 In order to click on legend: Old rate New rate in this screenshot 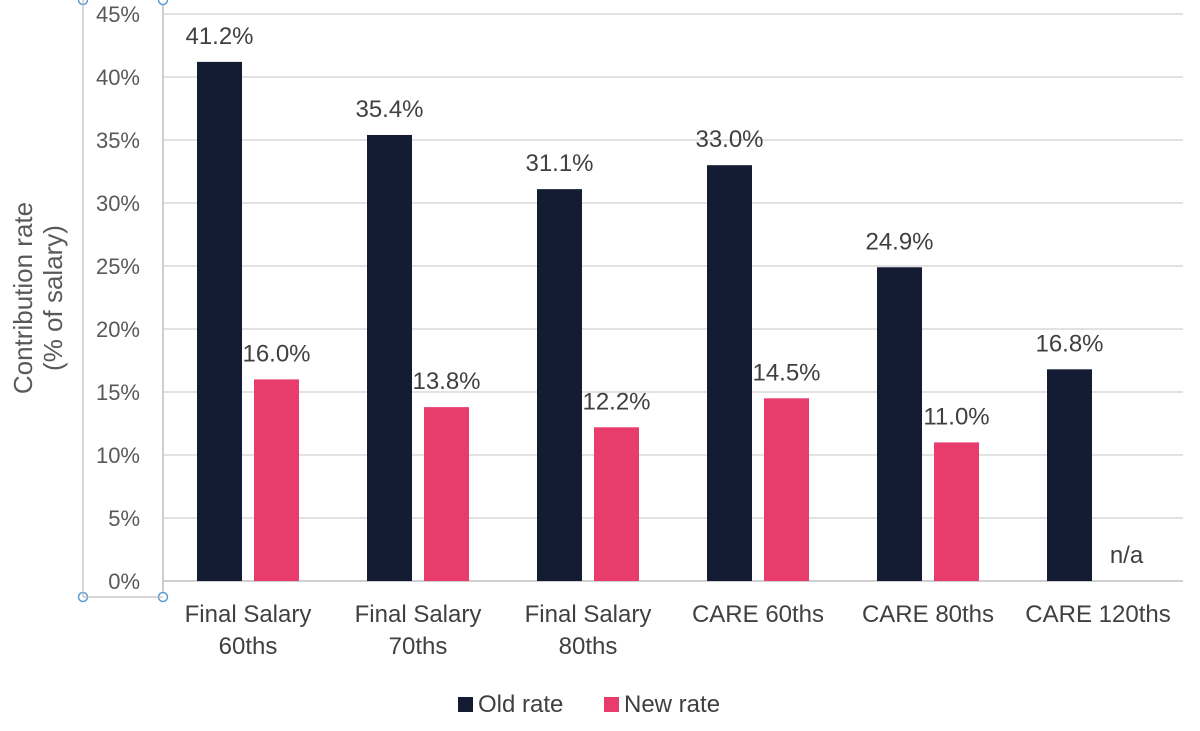, I will do `click(589, 704)`.